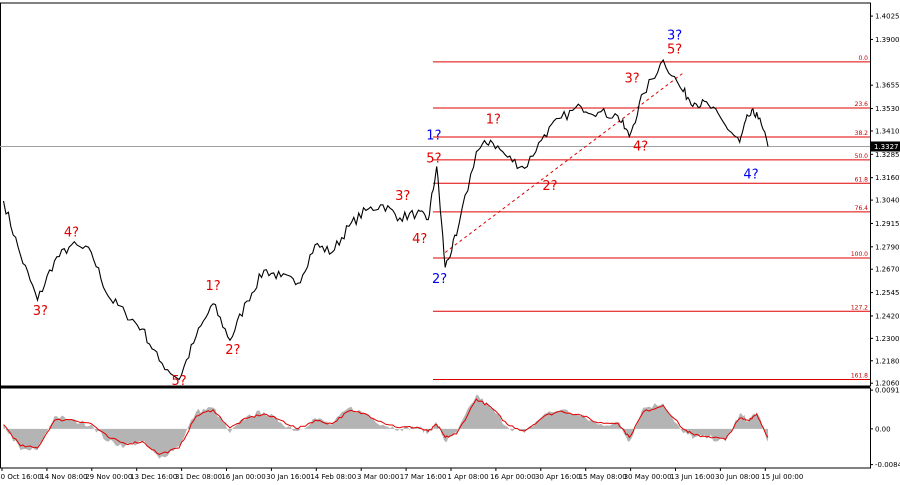 Image resolution: width=900 pixels, height=485 pixels. Describe the element at coordinates (423, 477) in the screenshot. I see `x-tick-label: 17 Mar 16:00` at that location.